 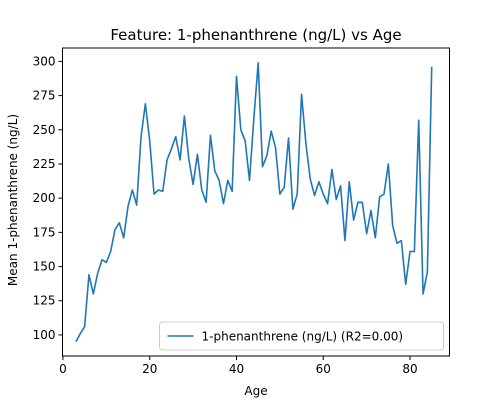 I want to click on chart-title: Feature: 1-phenanthrene (ng/L) vs Age, so click(x=255, y=35).